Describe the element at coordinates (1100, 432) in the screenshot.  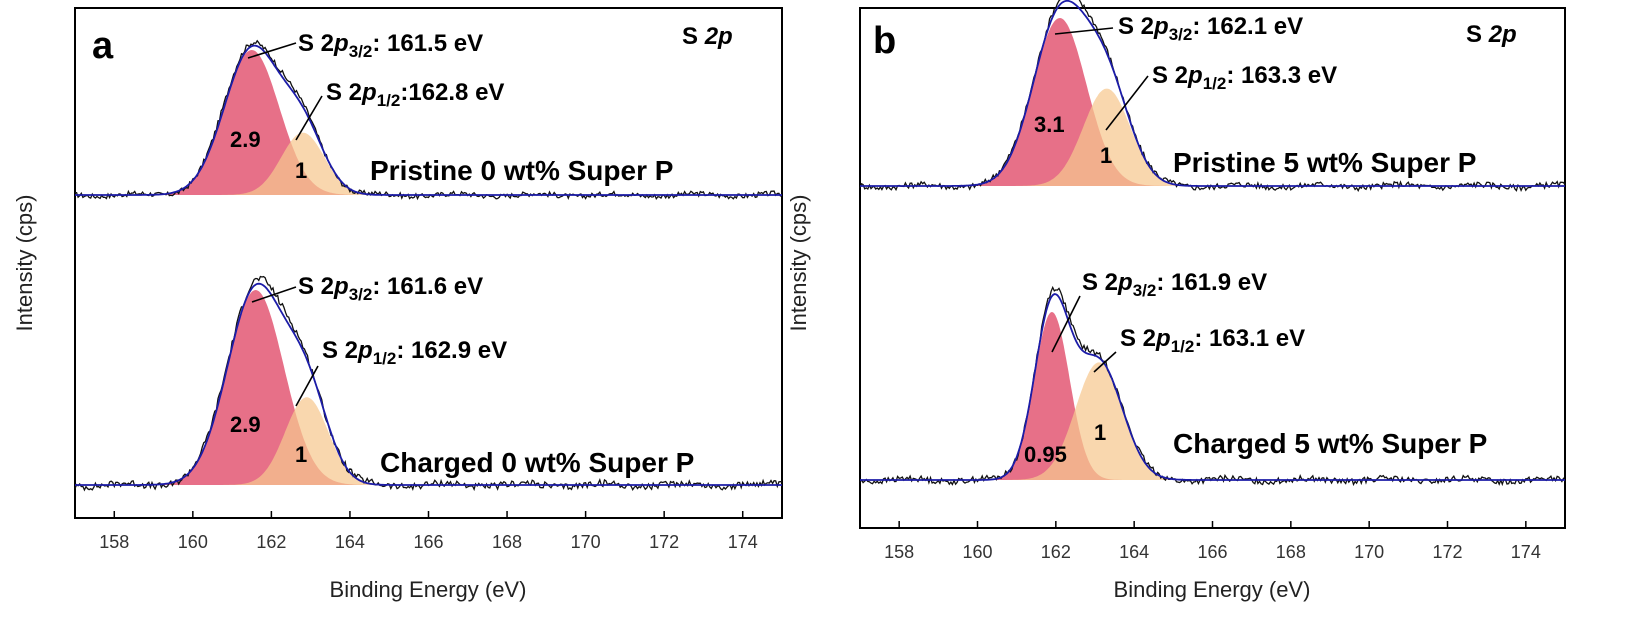
I see `ratio-b1-p12: 1` at that location.